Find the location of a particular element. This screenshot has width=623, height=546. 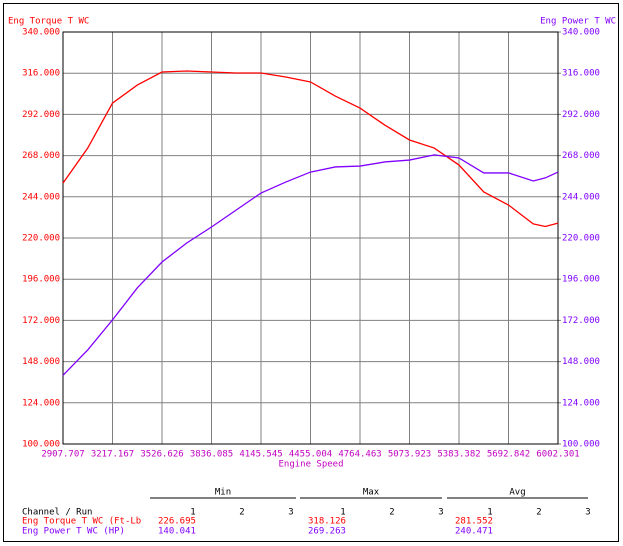

y-tick-label: 268.000 is located at coordinates (41, 156).